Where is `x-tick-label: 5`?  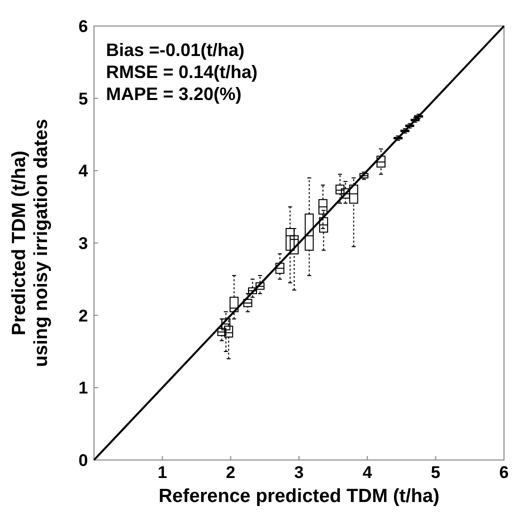
x-tick-label: 5 is located at coordinates (435, 472).